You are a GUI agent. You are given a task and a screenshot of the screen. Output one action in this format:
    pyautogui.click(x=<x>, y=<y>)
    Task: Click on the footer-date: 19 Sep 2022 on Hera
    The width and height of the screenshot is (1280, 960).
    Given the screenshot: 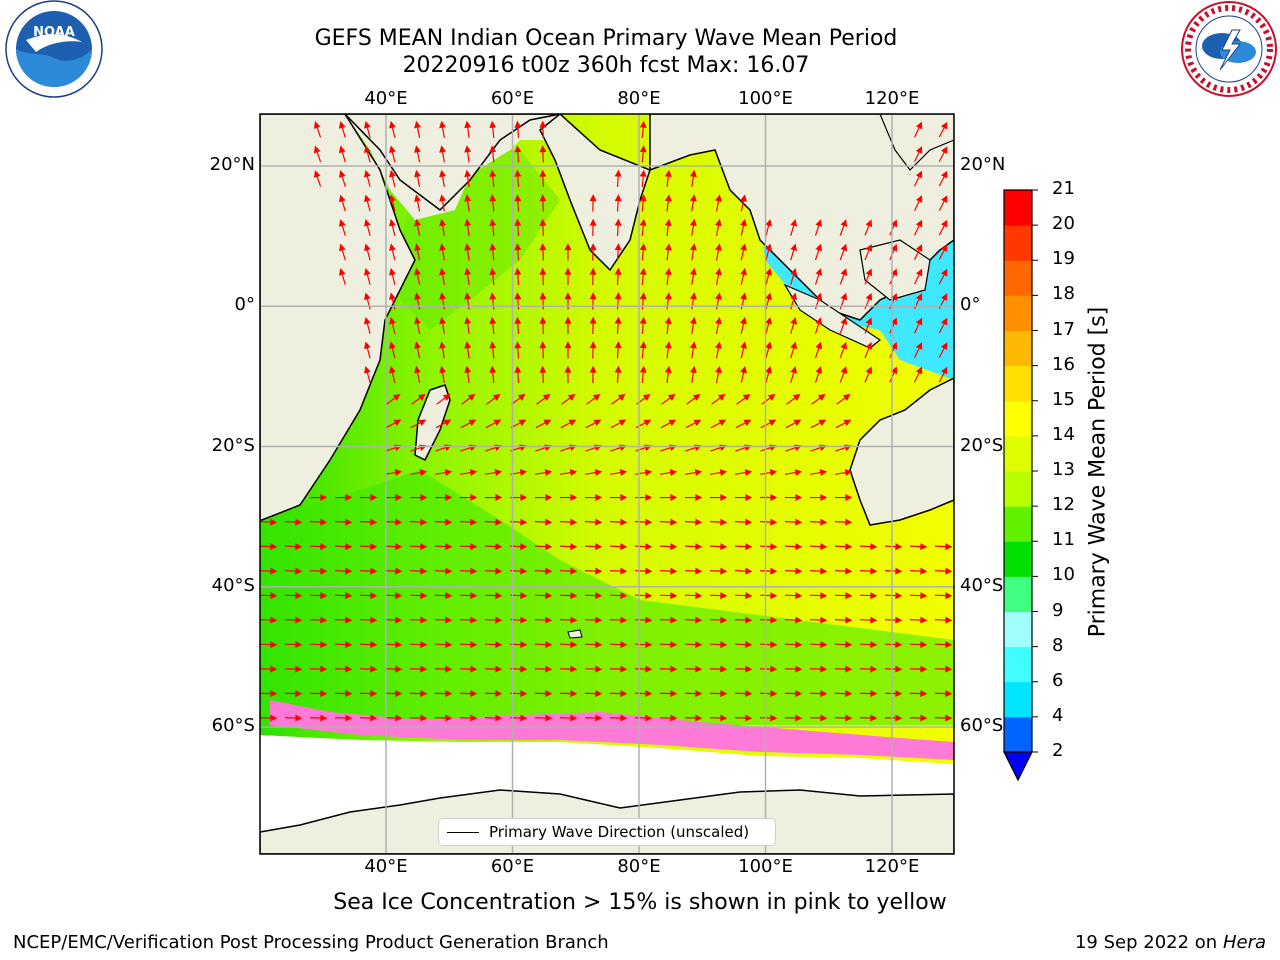 What is the action you would take?
    pyautogui.click(x=1170, y=942)
    